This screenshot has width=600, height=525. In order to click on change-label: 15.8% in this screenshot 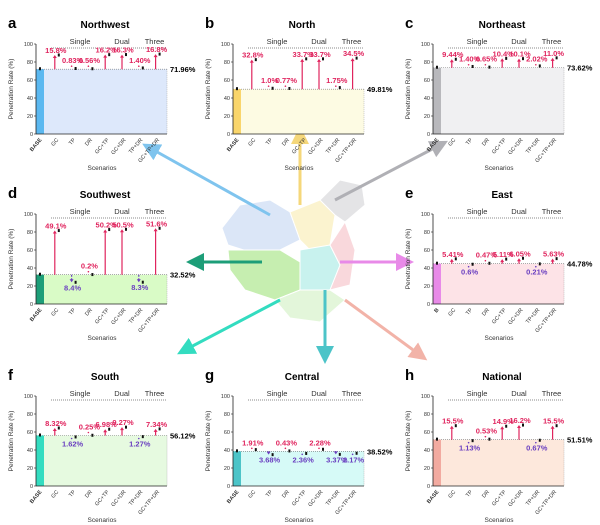, I will do `click(56, 50)`.